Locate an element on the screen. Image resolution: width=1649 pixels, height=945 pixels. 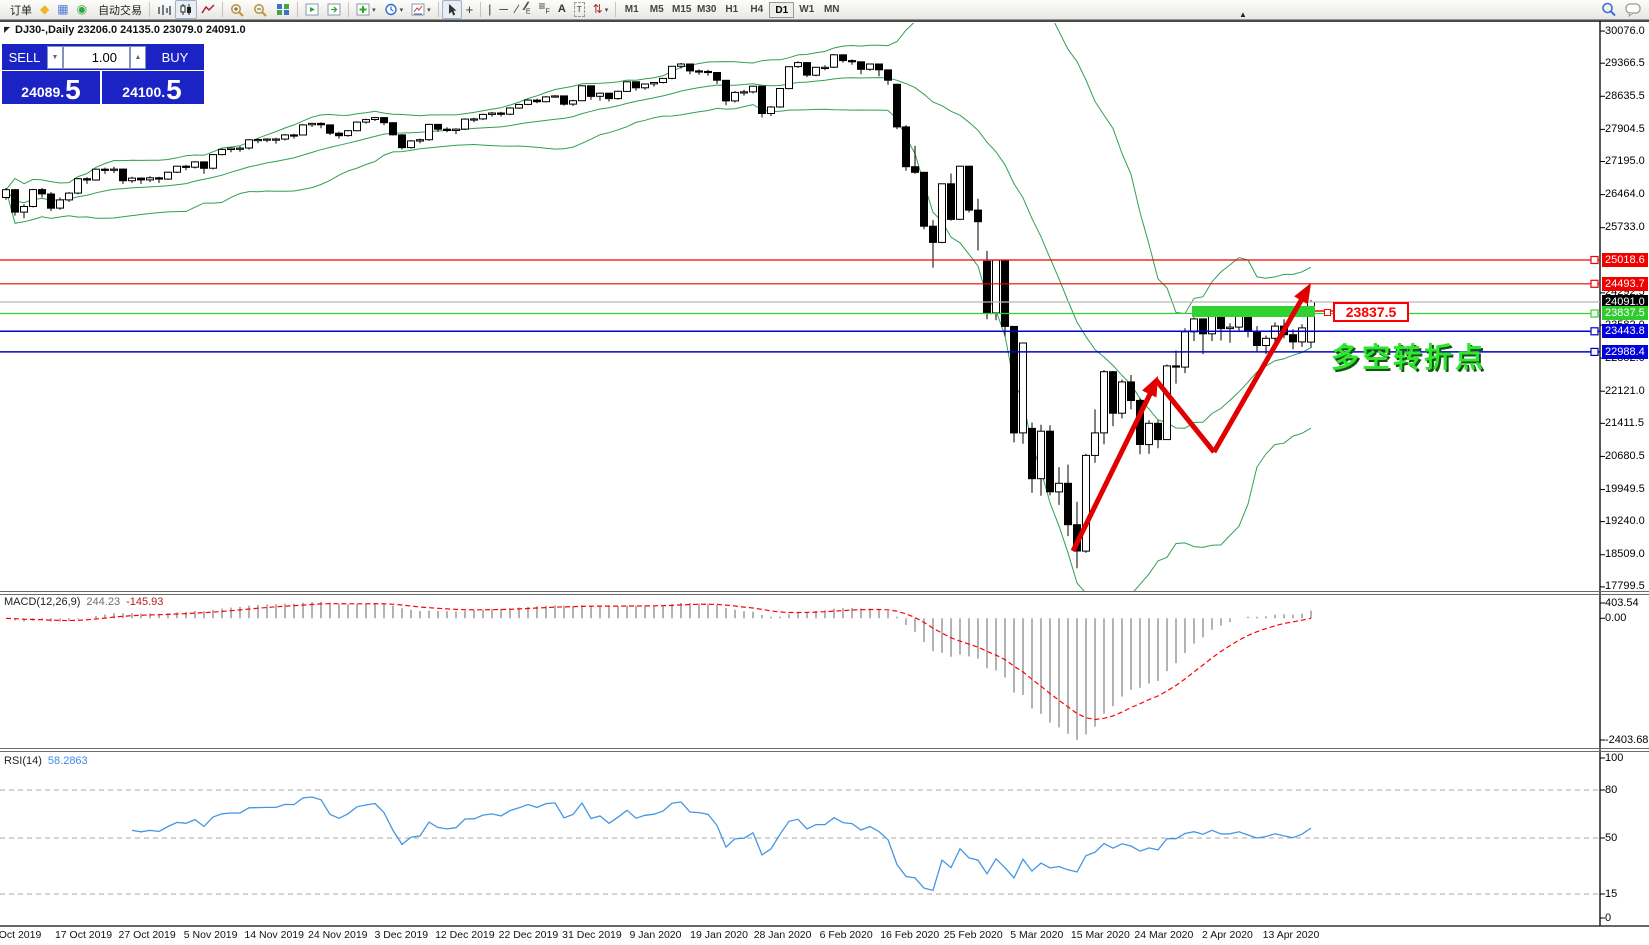
periods-icon: ▾ is located at coordinates (394, 9).